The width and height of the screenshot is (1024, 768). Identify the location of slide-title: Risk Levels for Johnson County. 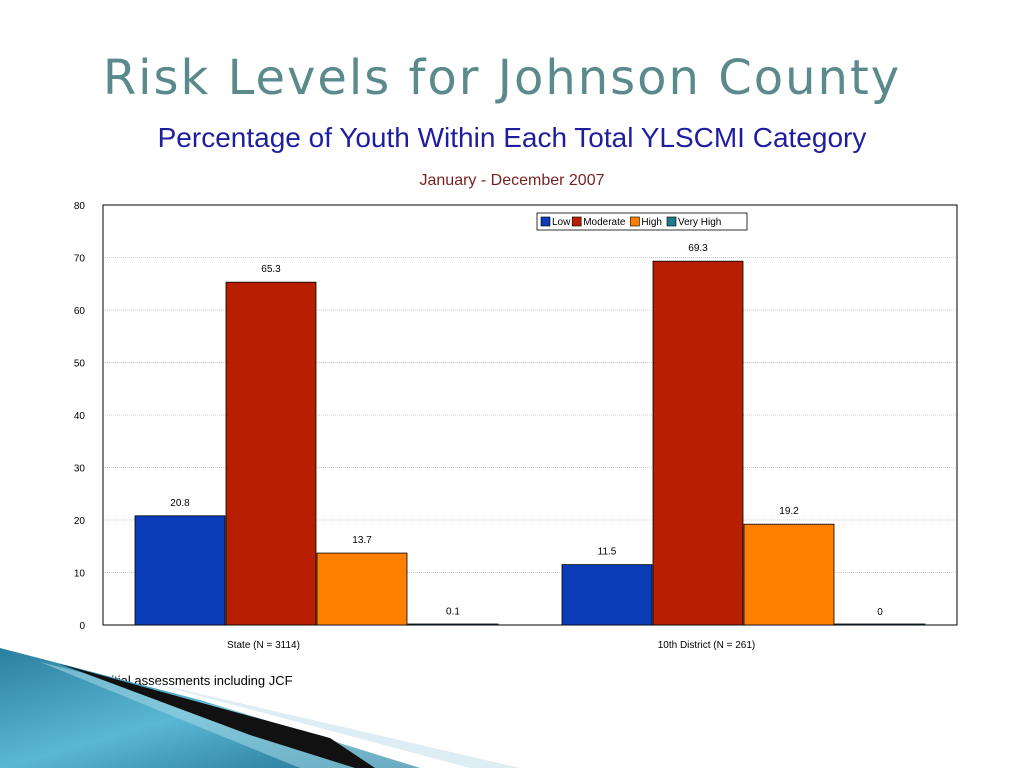
(502, 78).